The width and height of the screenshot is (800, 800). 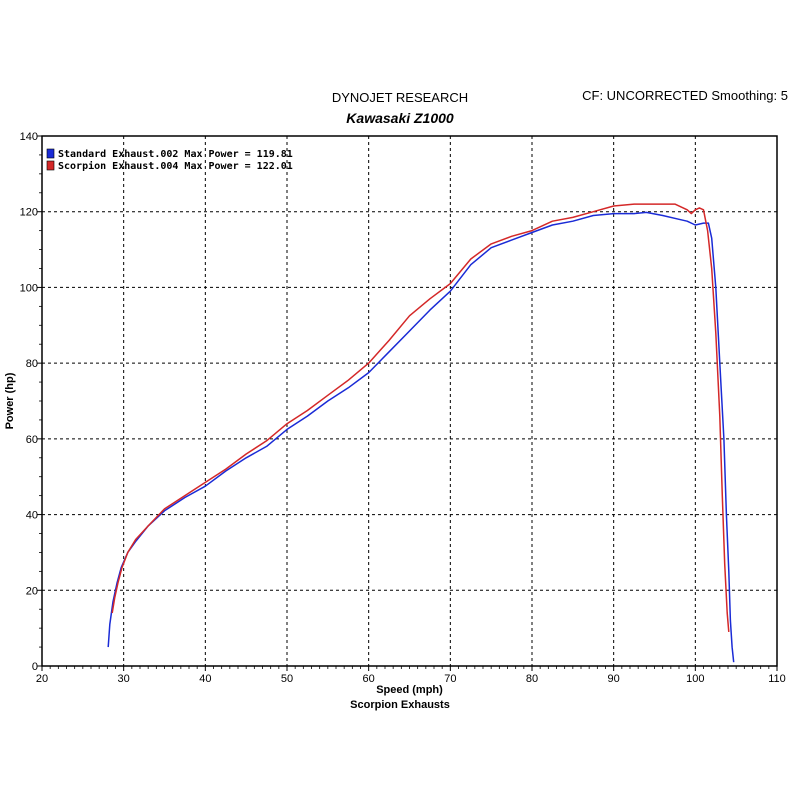 What do you see at coordinates (400, 705) in the screenshot?
I see `footer-label: Scorpion Exhausts` at bounding box center [400, 705].